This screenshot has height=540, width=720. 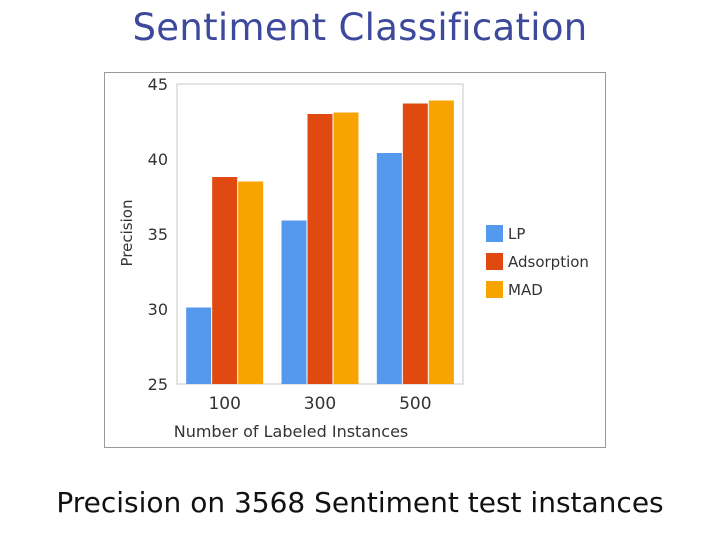 What do you see at coordinates (360, 27) in the screenshot?
I see `slide-title: Sentiment Classification` at bounding box center [360, 27].